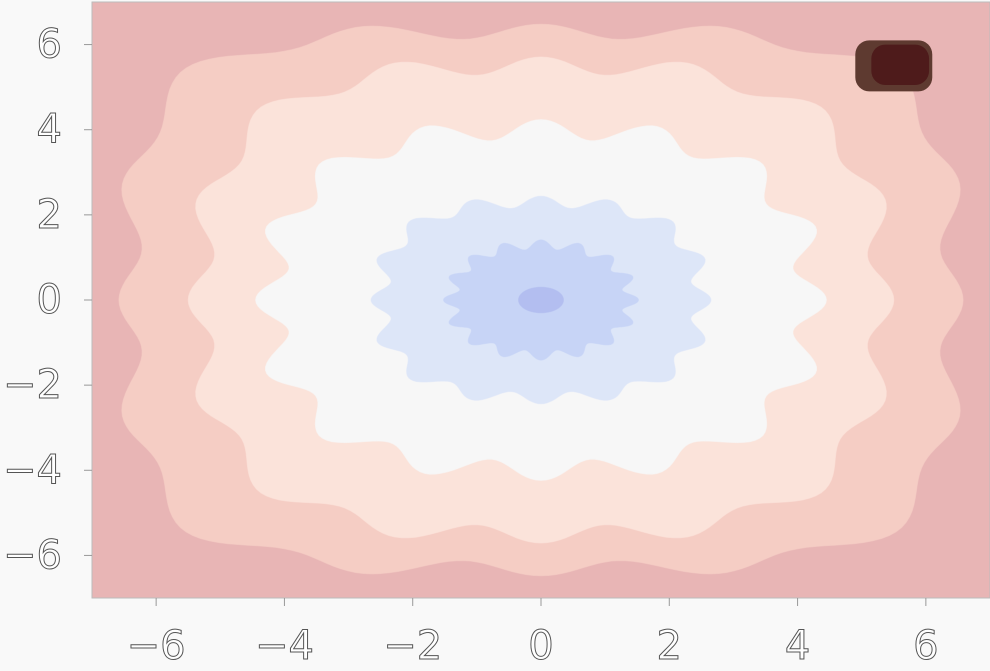  Describe the element at coordinates (900, 65) in the screenshot. I see `contour-peak` at that location.